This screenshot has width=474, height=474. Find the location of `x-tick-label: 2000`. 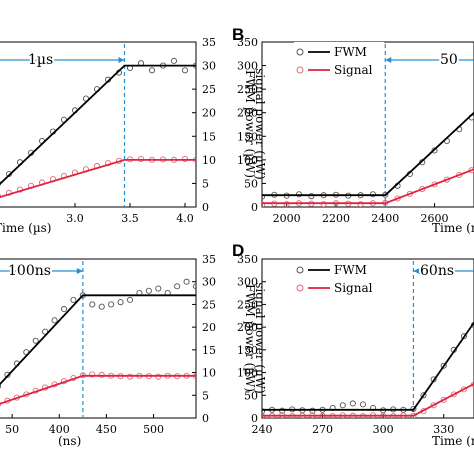

x-tick-label: 2000 is located at coordinates (287, 218).